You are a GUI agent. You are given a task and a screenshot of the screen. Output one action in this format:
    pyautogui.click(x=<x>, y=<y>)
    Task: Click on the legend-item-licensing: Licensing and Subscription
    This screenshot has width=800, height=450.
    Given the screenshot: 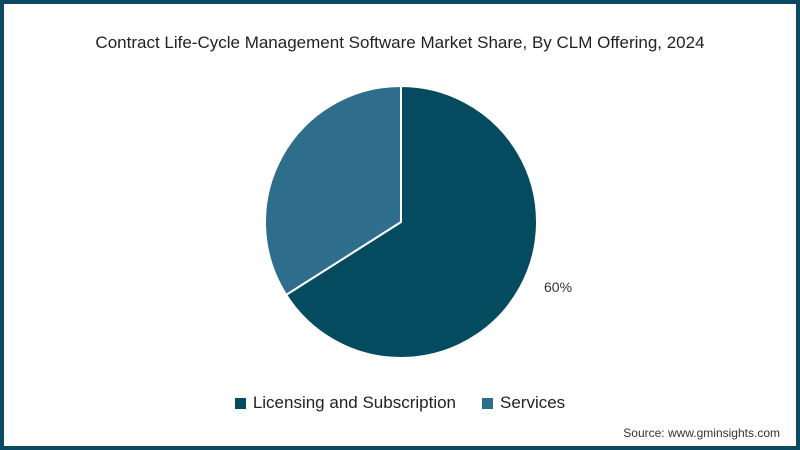 What is the action you would take?
    pyautogui.click(x=345, y=403)
    